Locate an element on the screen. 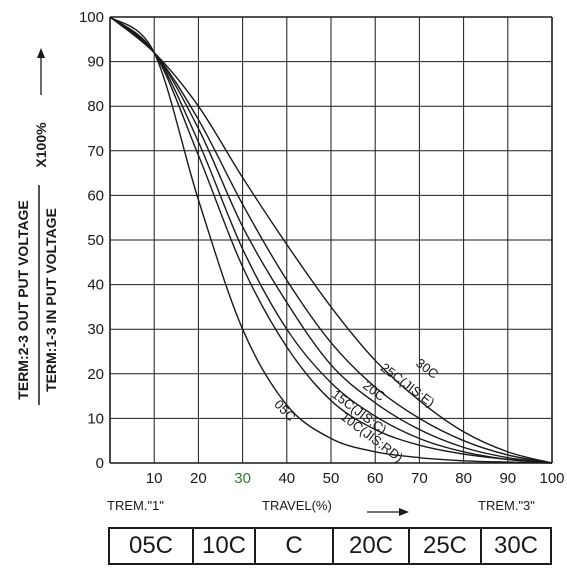 The width and height of the screenshot is (567, 571). curve-type-label: 05C is located at coordinates (151, 545).